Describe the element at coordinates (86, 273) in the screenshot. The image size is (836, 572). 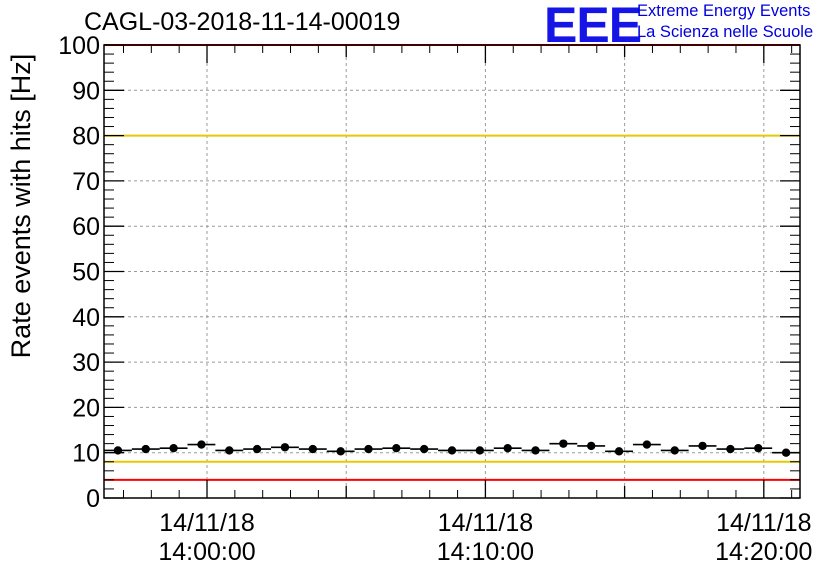
I see `y-tick-label: 50` at that location.